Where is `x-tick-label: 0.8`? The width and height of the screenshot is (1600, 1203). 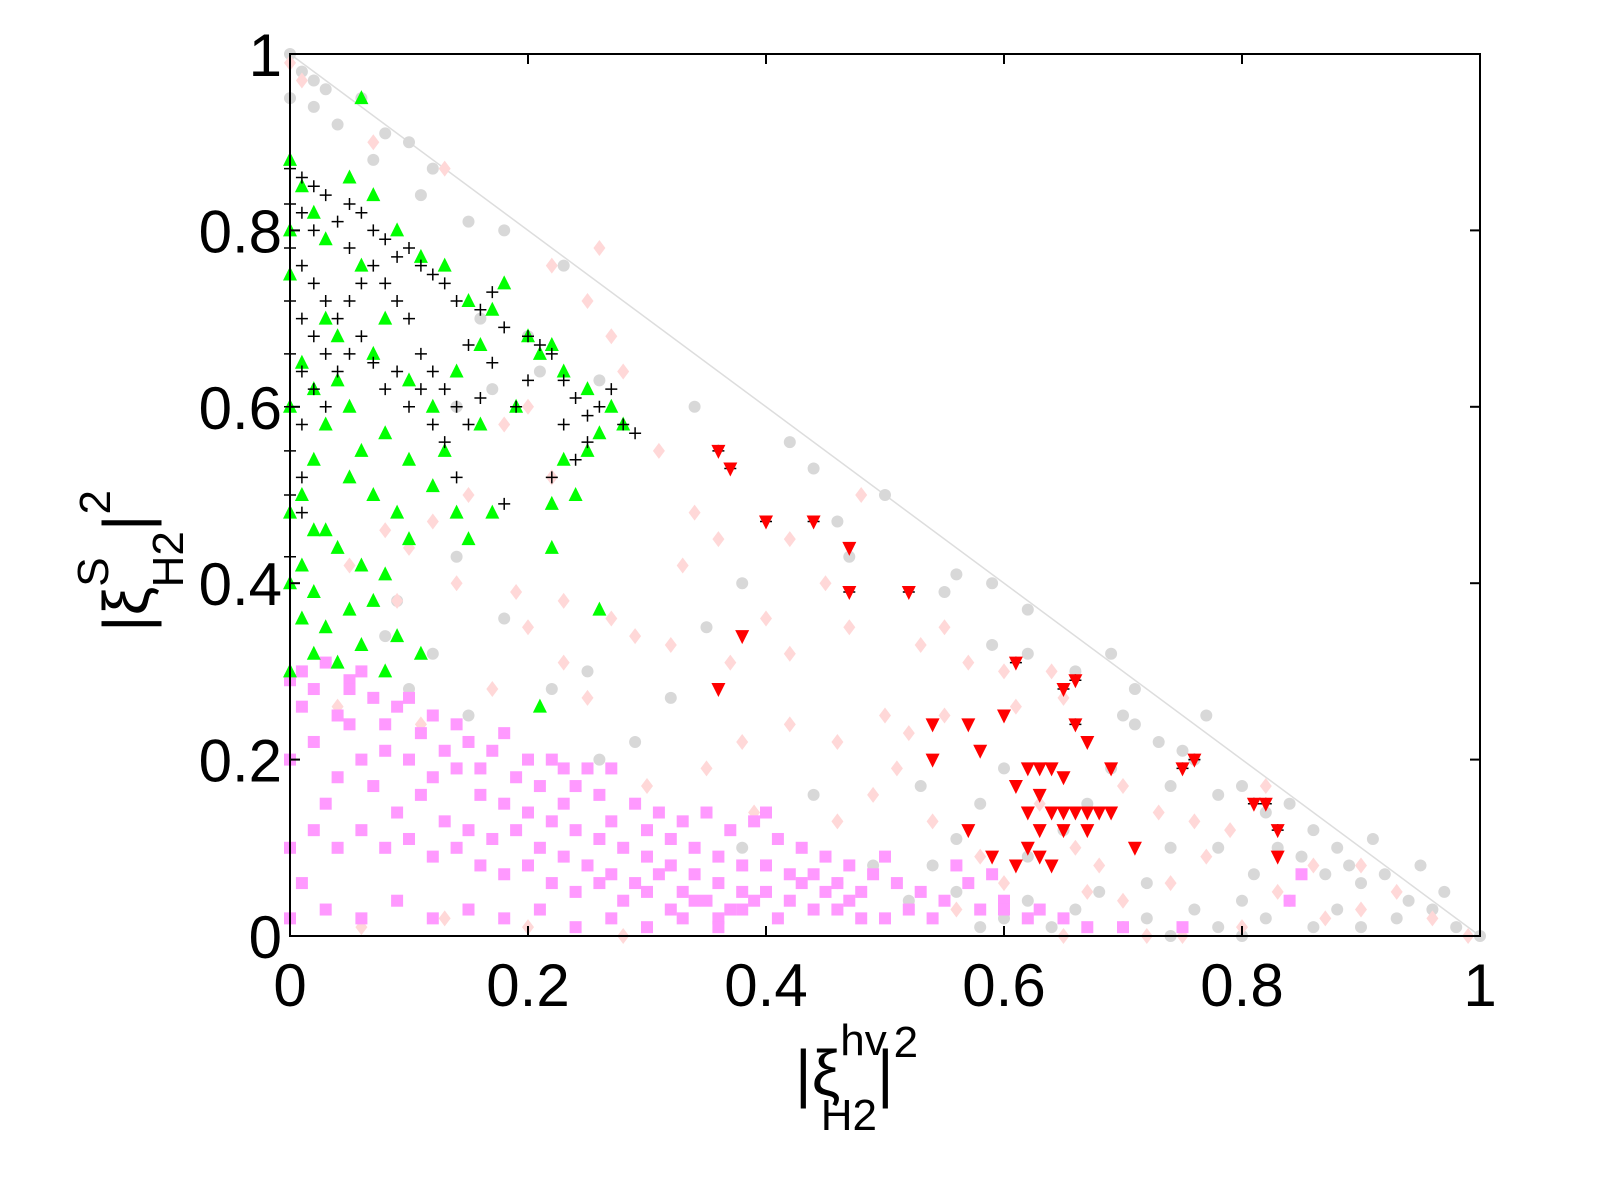 x-tick-label: 0.8 is located at coordinates (1241, 985).